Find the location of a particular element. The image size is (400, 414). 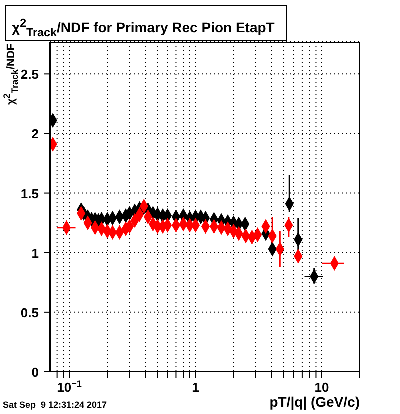

y-tick-label: 2.5 is located at coordinates (29, 74).